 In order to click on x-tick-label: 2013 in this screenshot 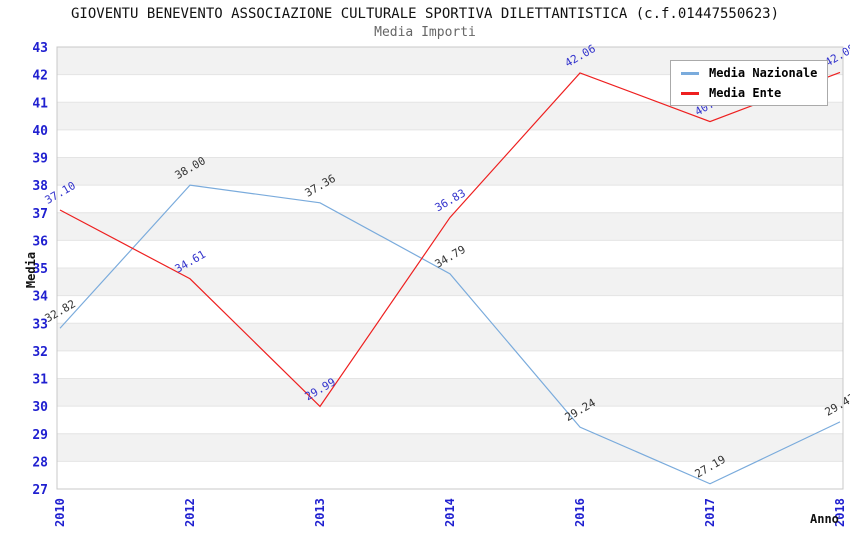, I will do `click(320, 512)`.